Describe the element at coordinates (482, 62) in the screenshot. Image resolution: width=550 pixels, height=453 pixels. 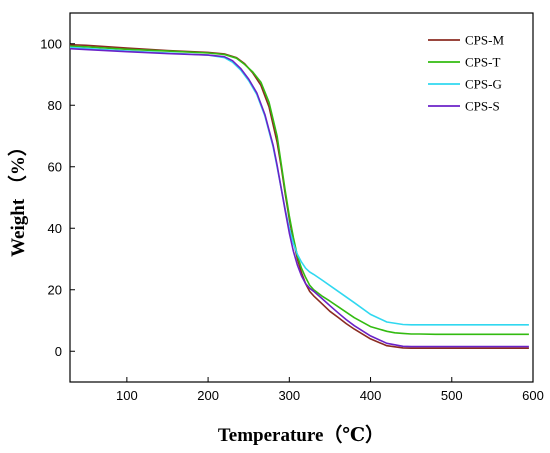
I see `legend-label: CPS-T` at that location.